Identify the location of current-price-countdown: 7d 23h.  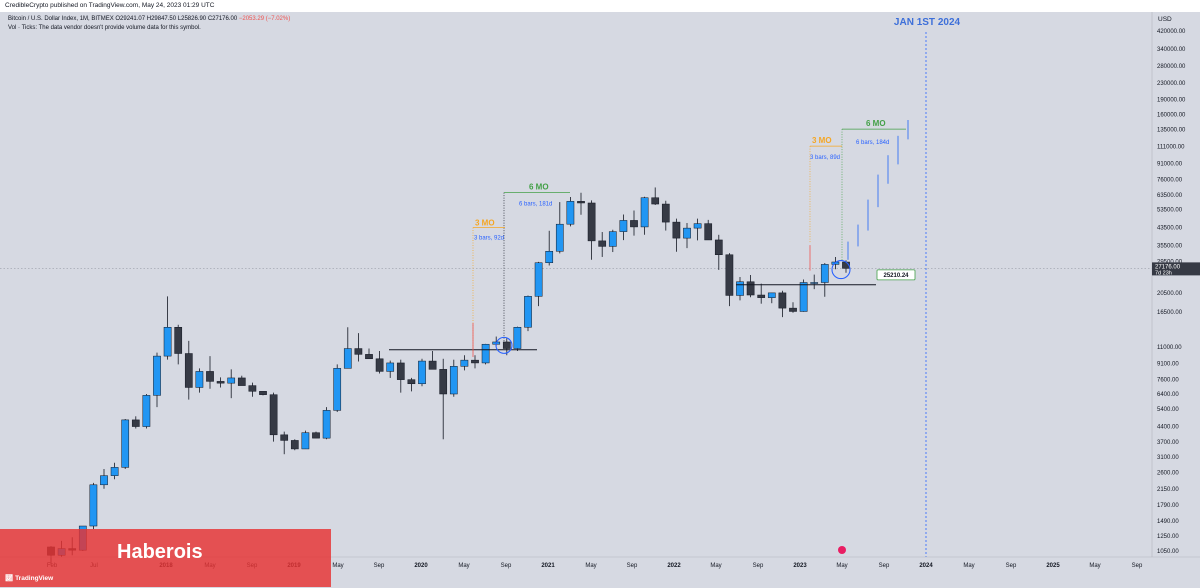
(1163, 273).